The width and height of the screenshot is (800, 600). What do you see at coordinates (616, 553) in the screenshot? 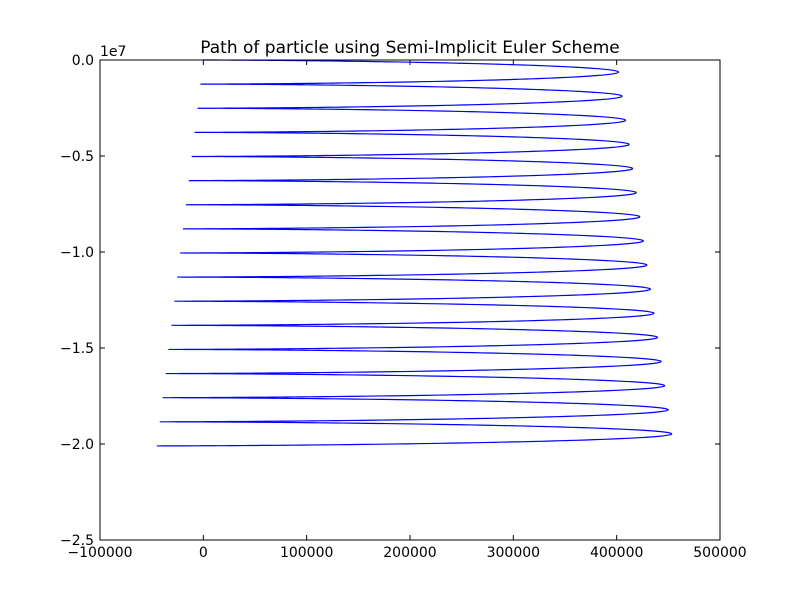
I see `x-tick-label: 400000` at bounding box center [616, 553].